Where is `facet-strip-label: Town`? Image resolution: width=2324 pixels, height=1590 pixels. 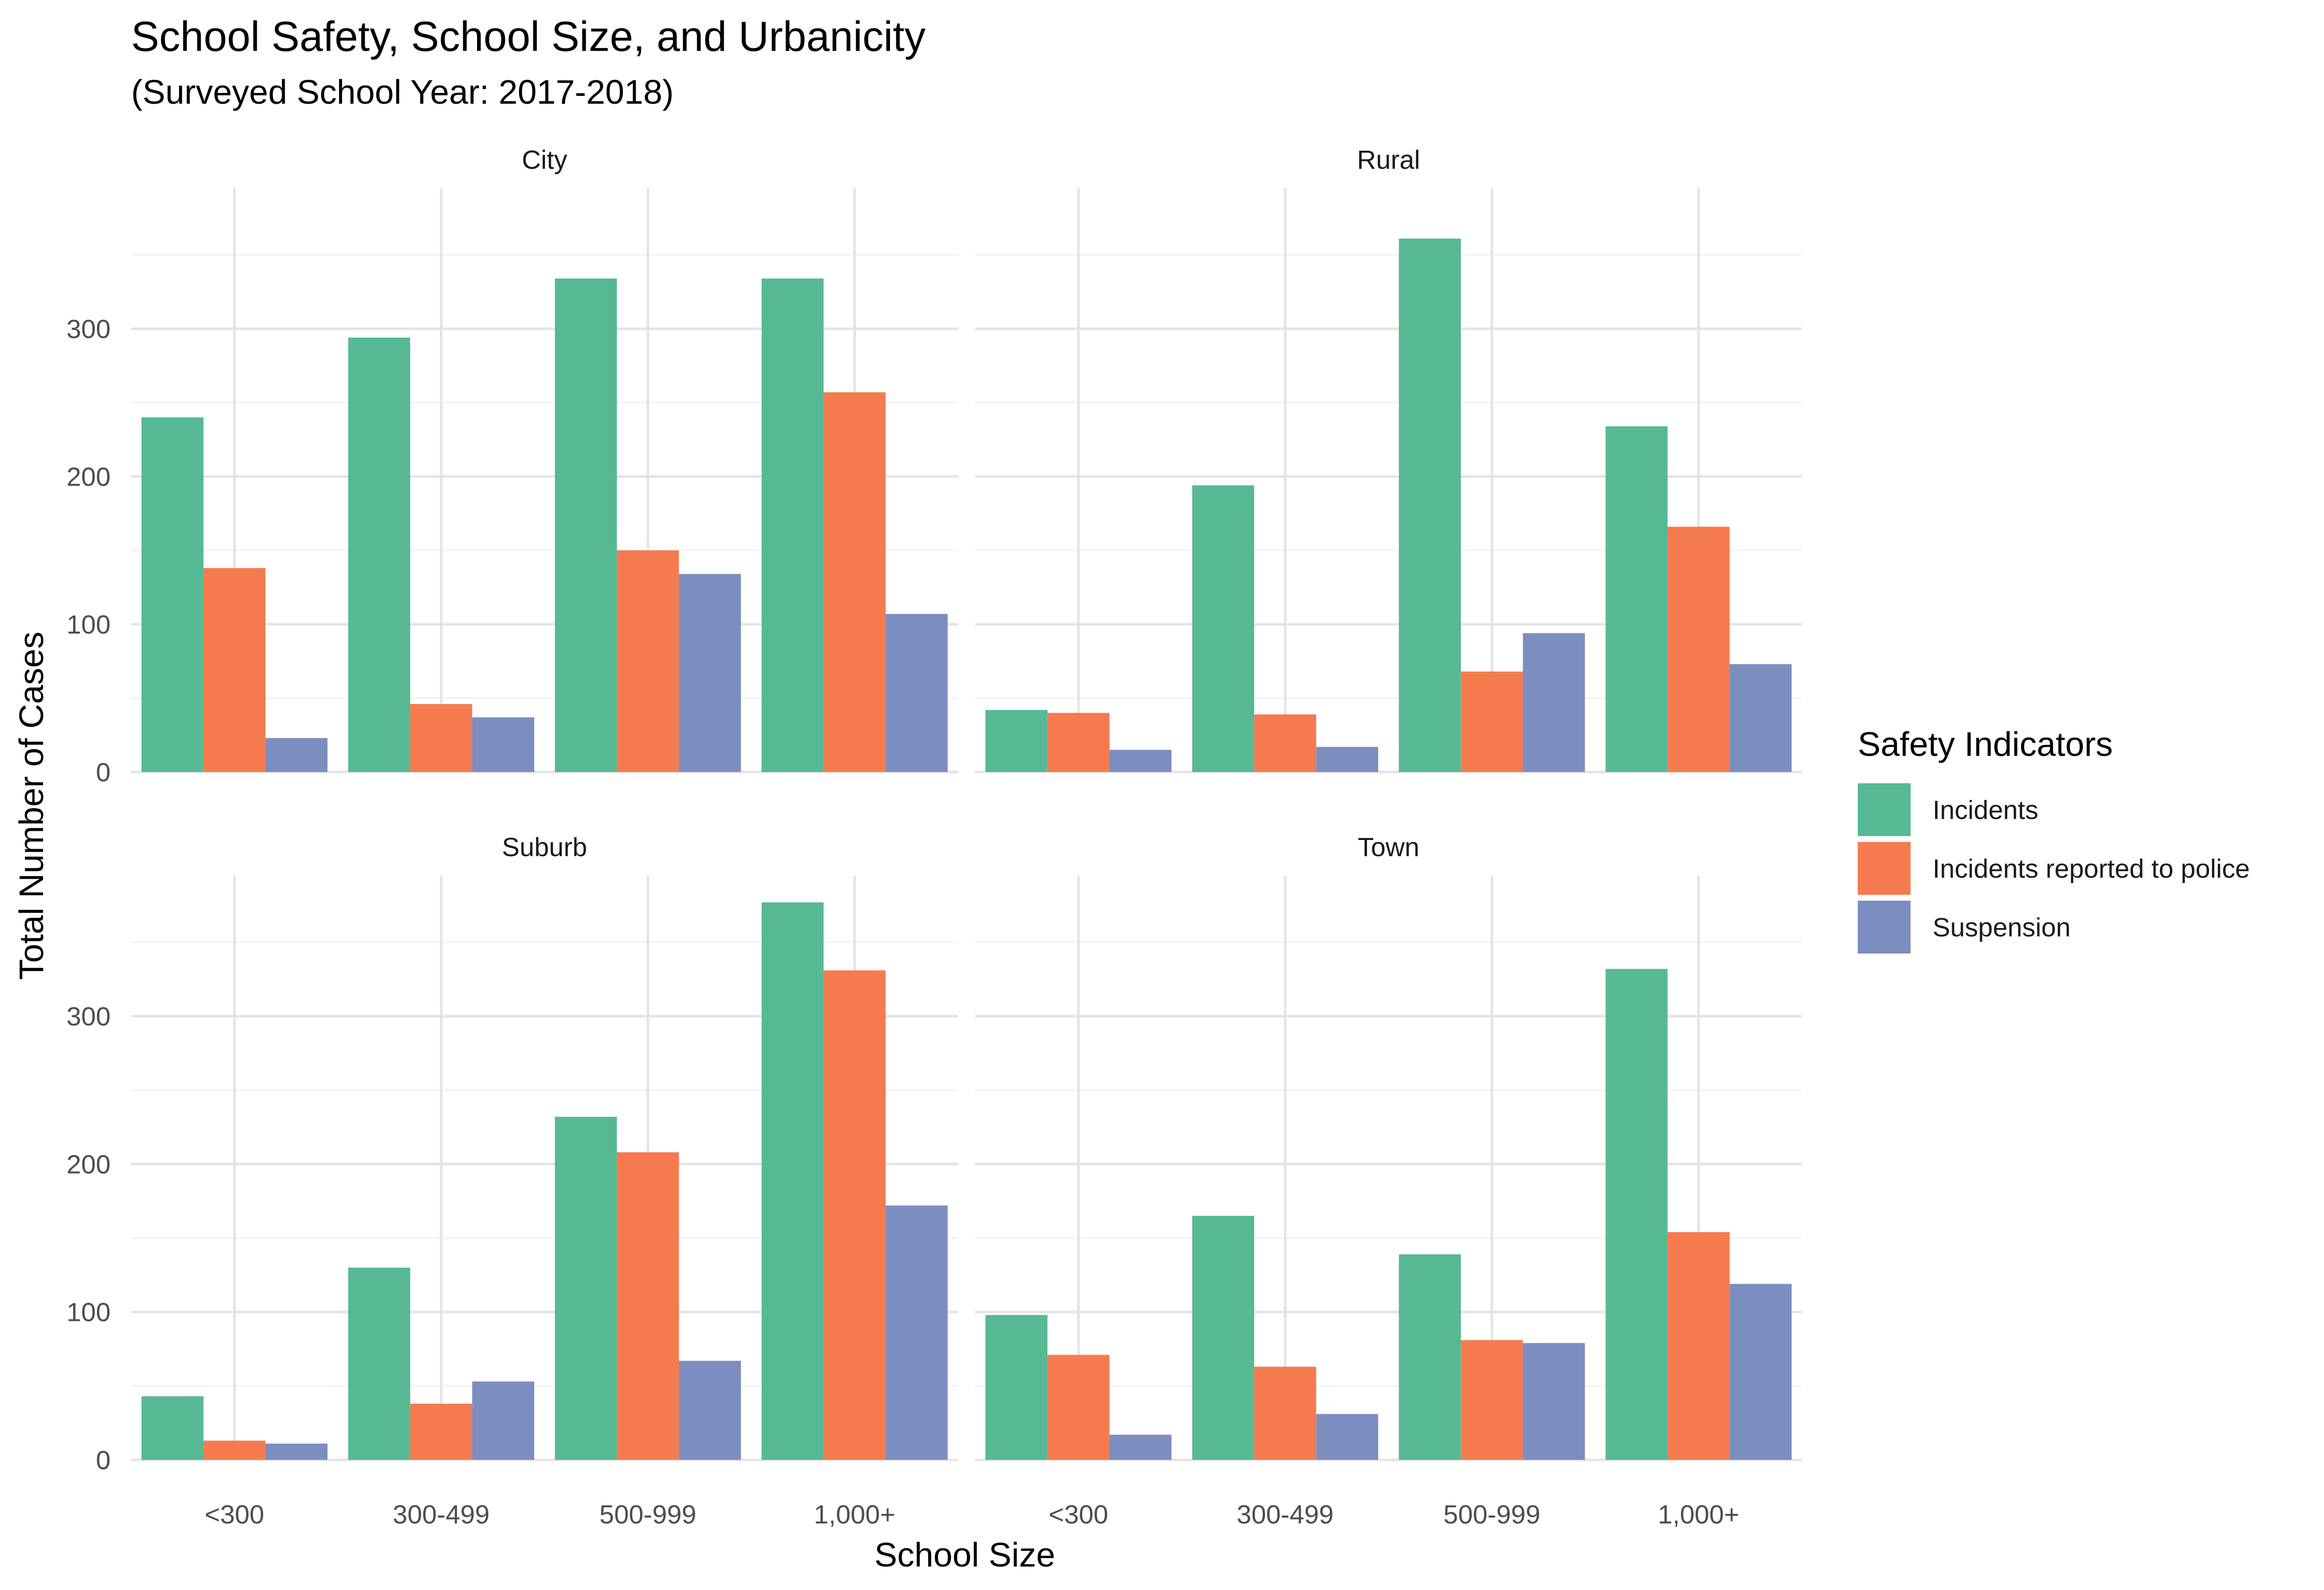 facet-strip-label: Town is located at coordinates (1388, 848).